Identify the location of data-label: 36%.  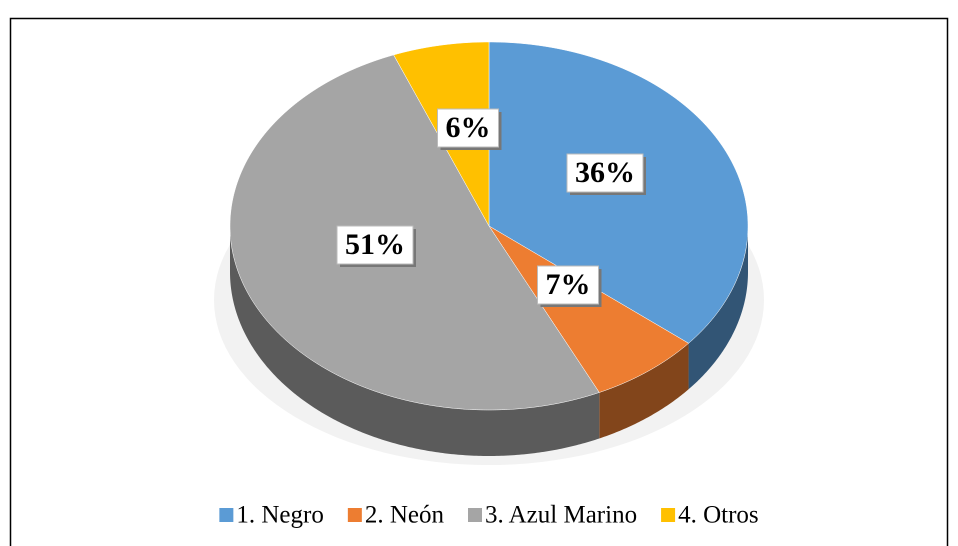
(605, 172).